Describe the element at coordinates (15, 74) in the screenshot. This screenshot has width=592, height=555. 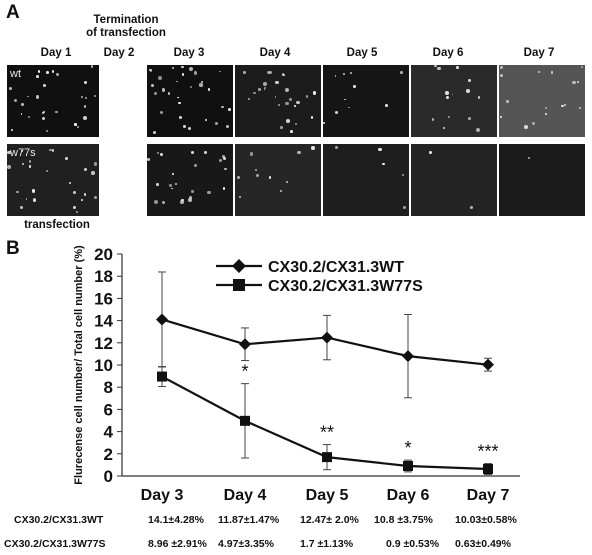
I see `row-label-wt: wt` at that location.